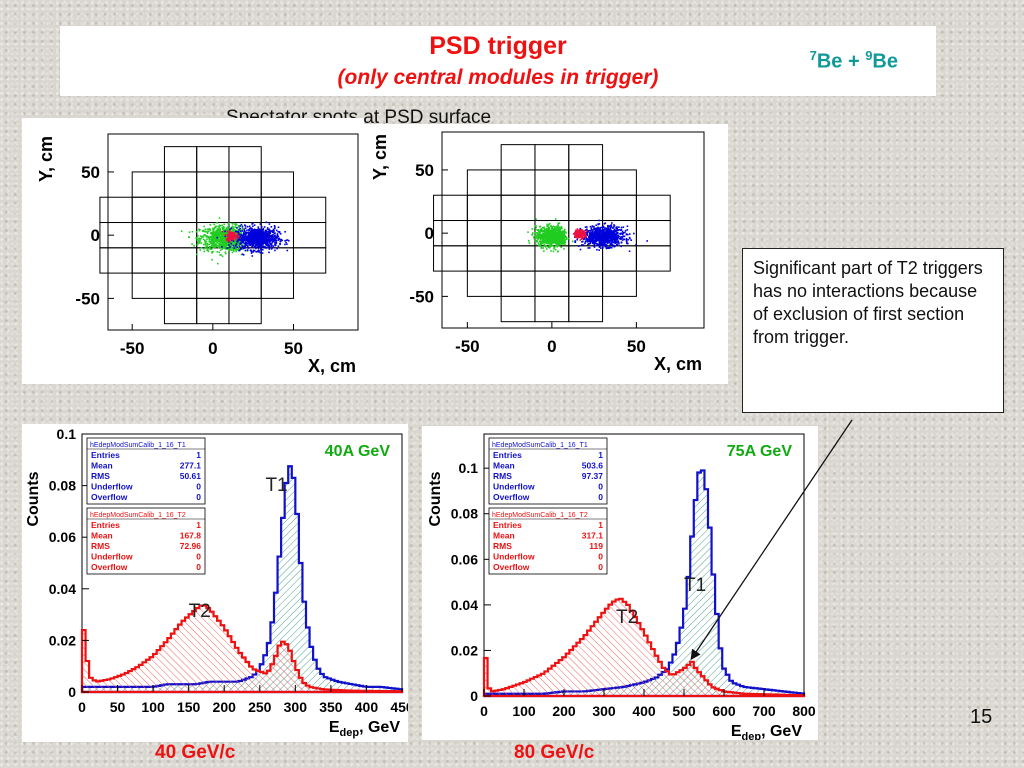  I want to click on psd-module-grid, so click(552, 233).